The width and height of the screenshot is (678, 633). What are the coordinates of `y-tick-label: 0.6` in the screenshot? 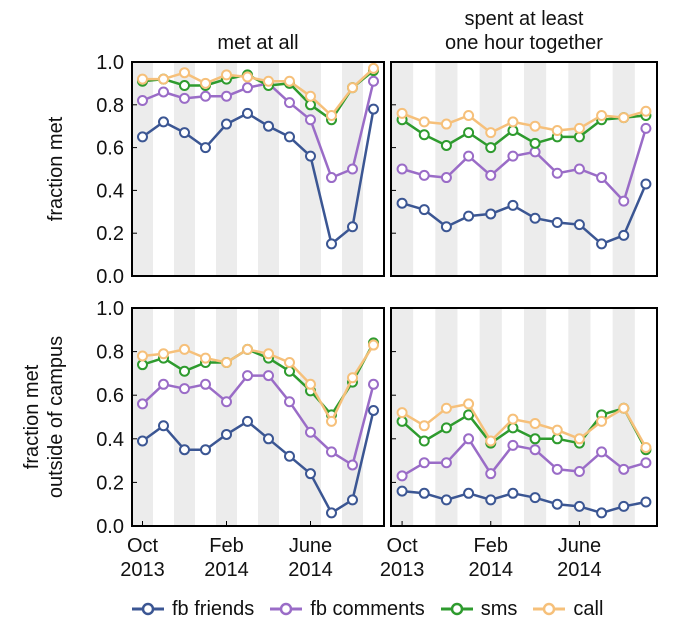 It's located at (110, 149).